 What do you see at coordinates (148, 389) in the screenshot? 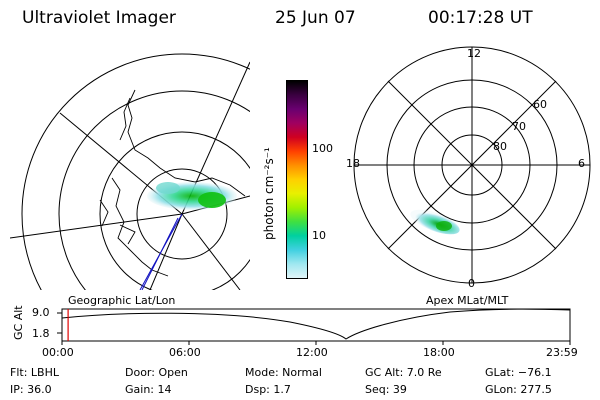
I see `status-gain: Gain: 14` at bounding box center [148, 389].